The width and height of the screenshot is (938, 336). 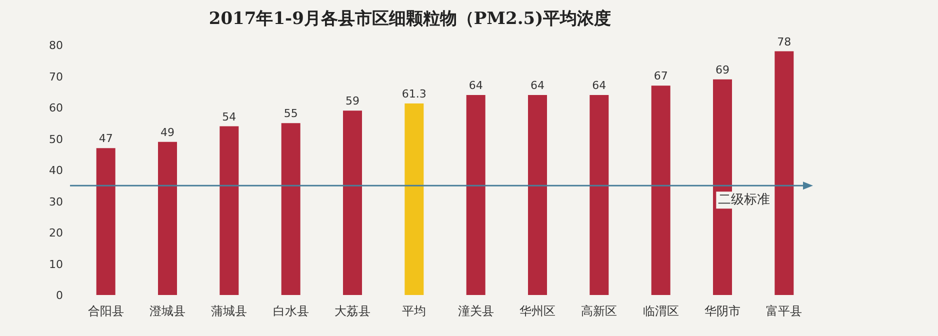 What do you see at coordinates (56, 233) in the screenshot?
I see `y-tick-label: 20` at bounding box center [56, 233].